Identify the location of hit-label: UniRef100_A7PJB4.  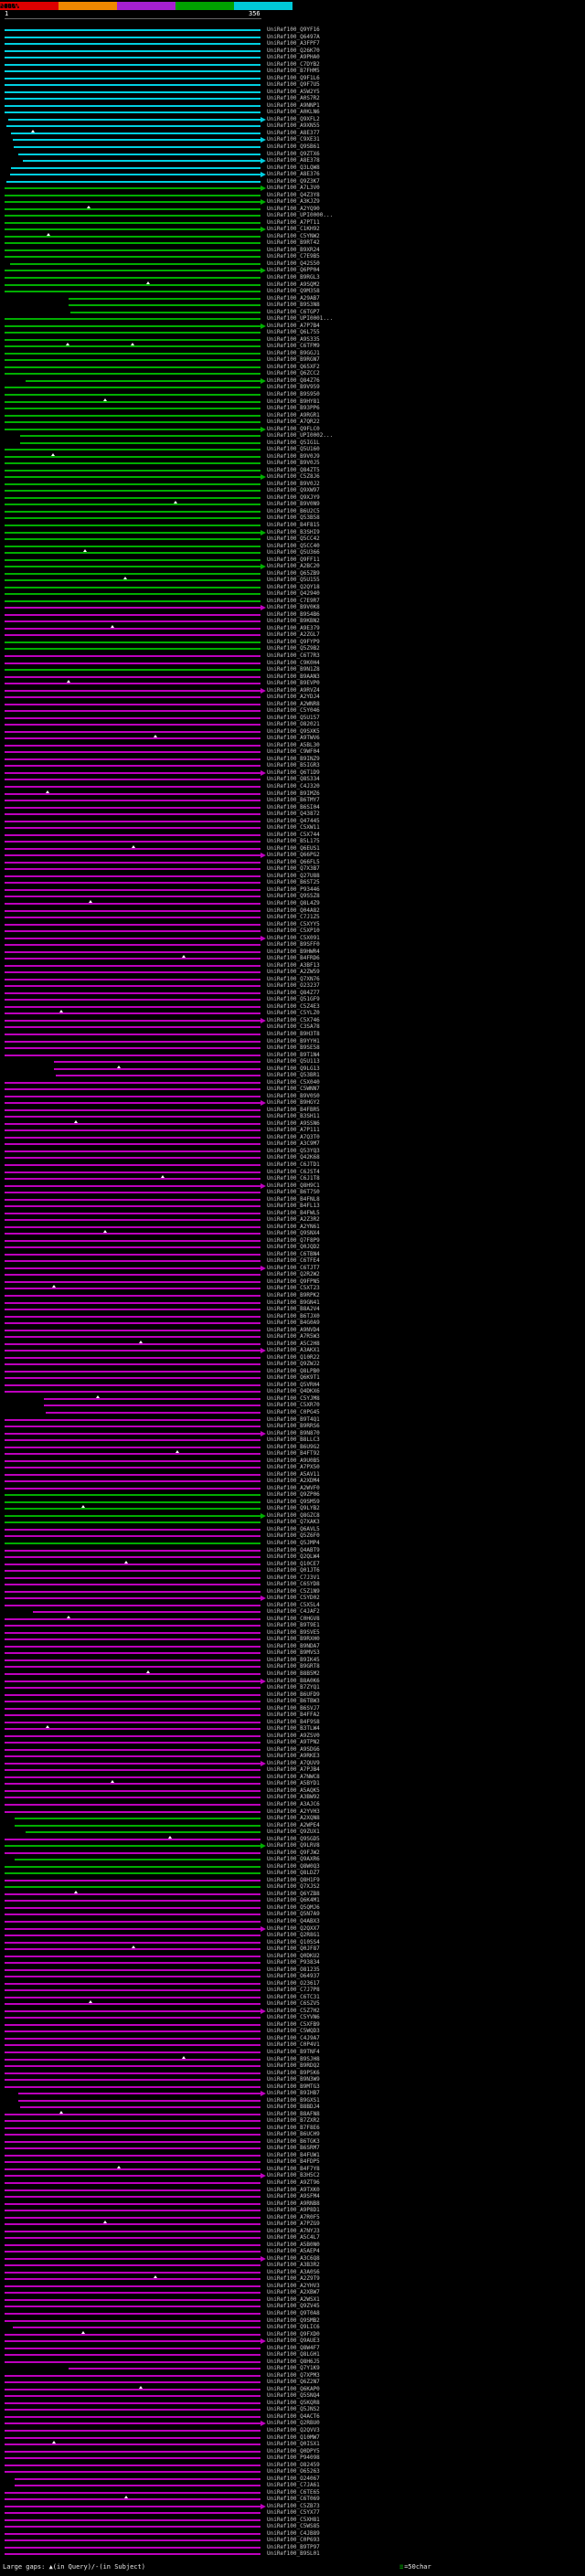
(294, 1770).